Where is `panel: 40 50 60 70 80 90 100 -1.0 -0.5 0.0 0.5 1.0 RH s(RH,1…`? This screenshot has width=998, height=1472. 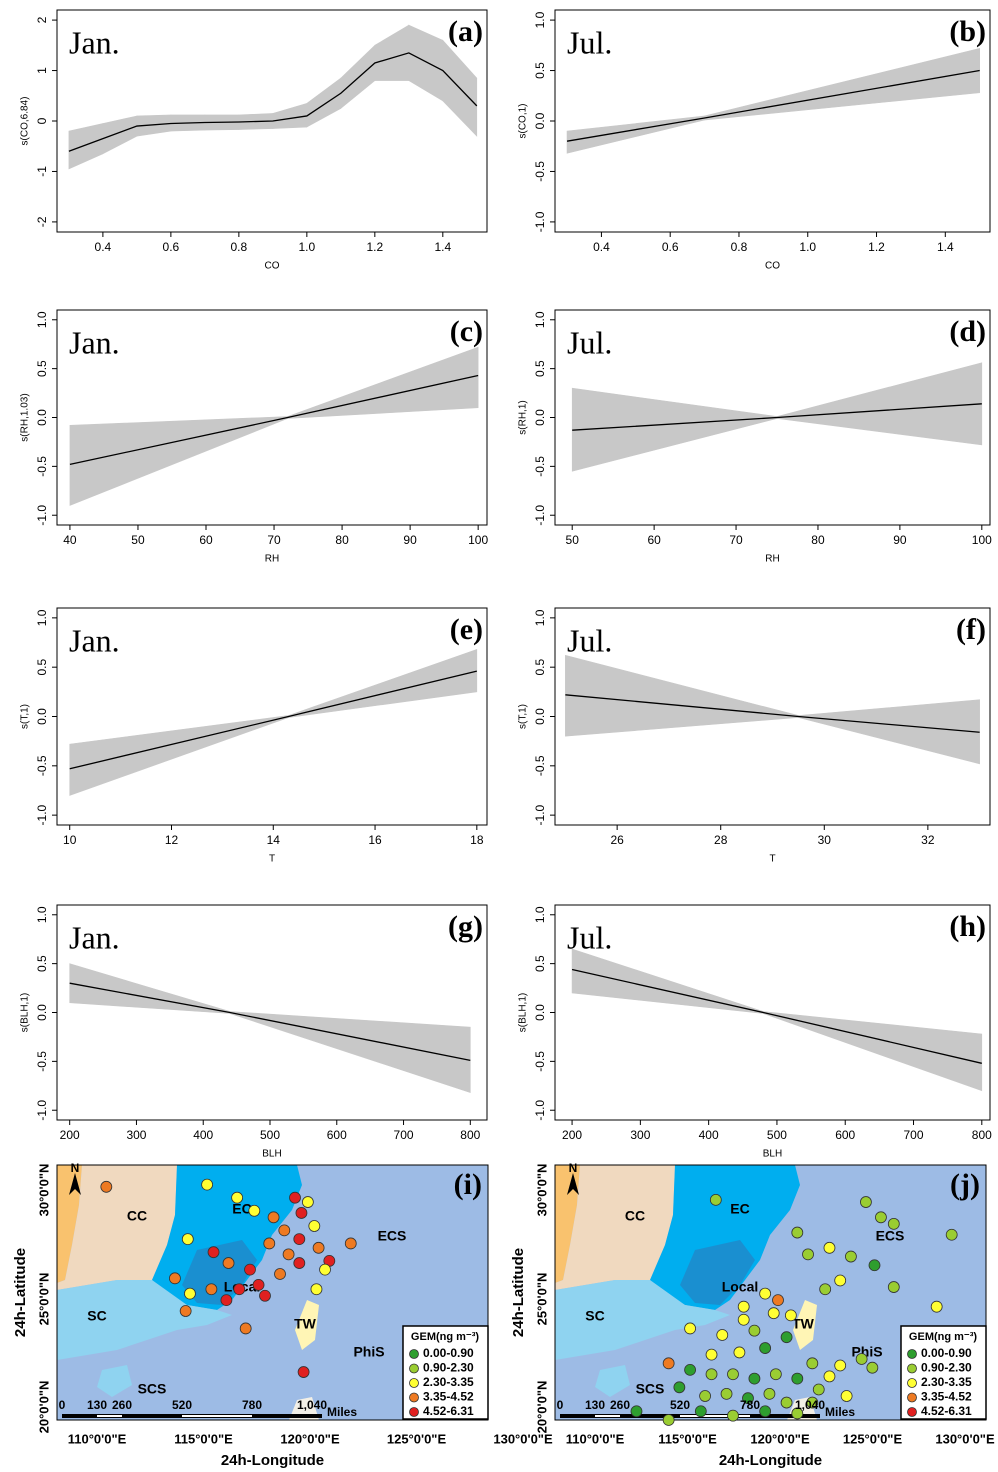
panel: 40 50 60 70 80 90 100 -1.0 -0.5 0.0 0.5 1.0 RH s(RH,1… is located at coordinates (254, 437).